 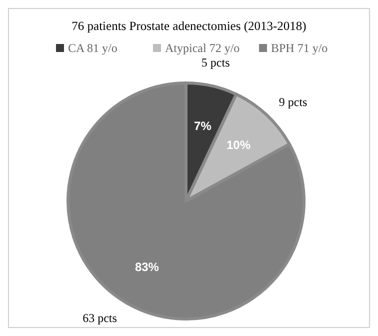 I want to click on data-label: 7%, so click(x=203, y=126).